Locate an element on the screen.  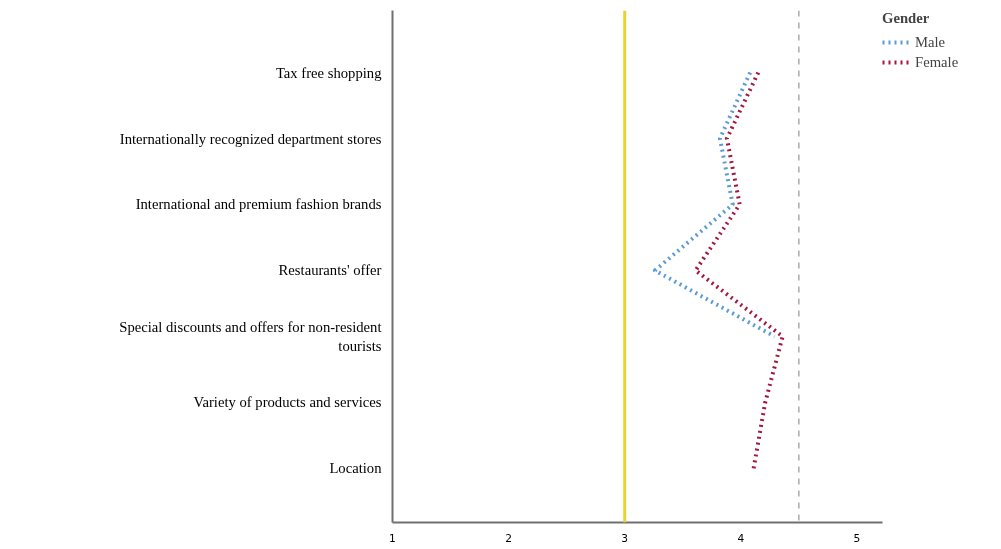
x-tick-label: 3 is located at coordinates (625, 538).